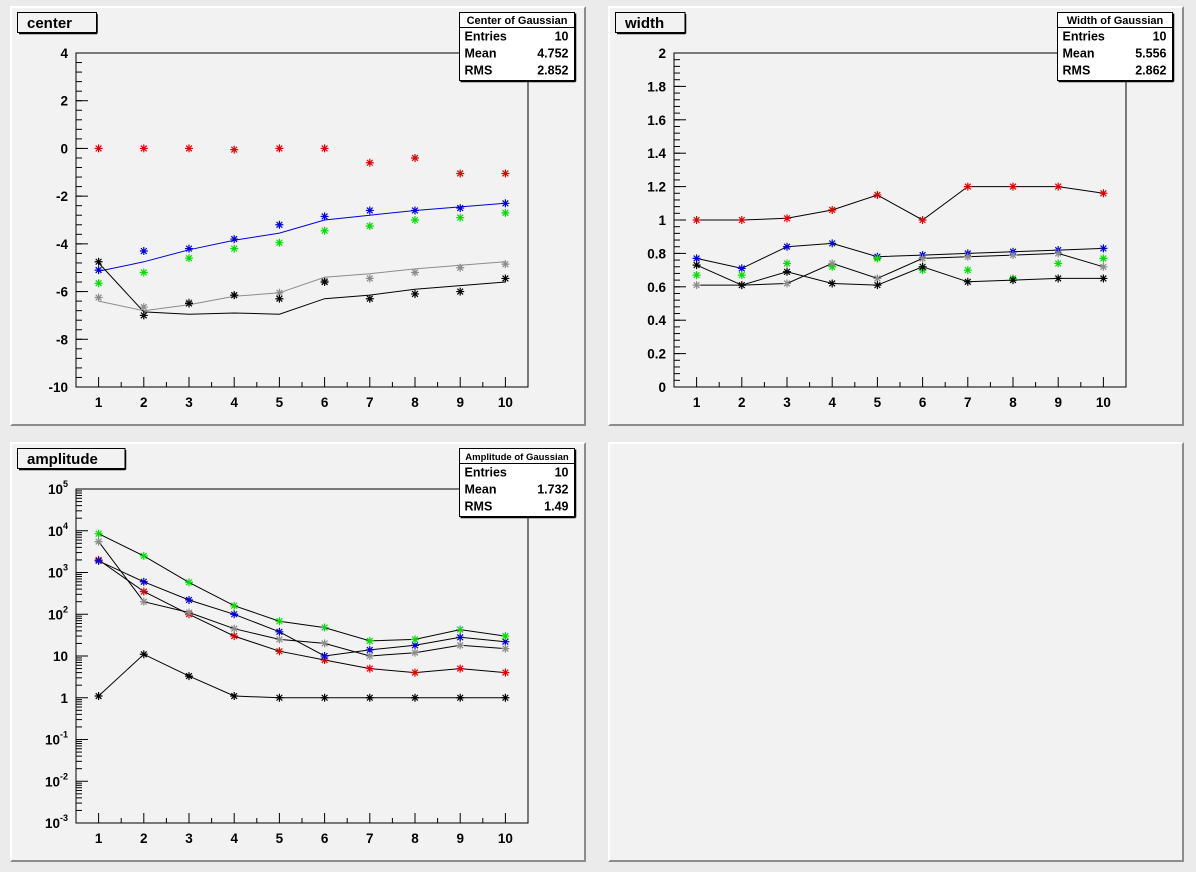 The height and width of the screenshot is (872, 1196). I want to click on x-tick-label: 6, so click(923, 402).